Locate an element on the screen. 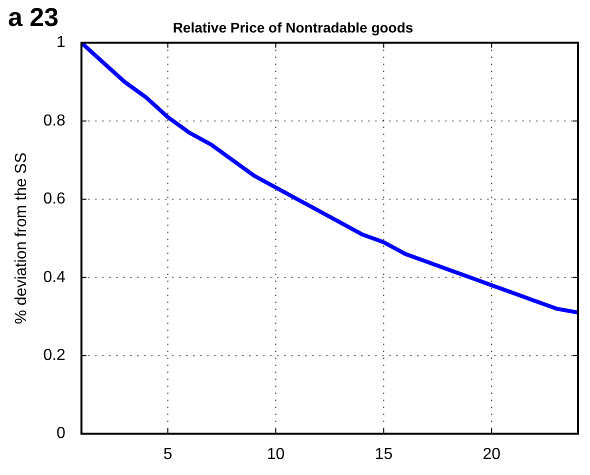 The width and height of the screenshot is (590, 475). y-axis-title: % deviation from the SS is located at coordinates (21, 238).